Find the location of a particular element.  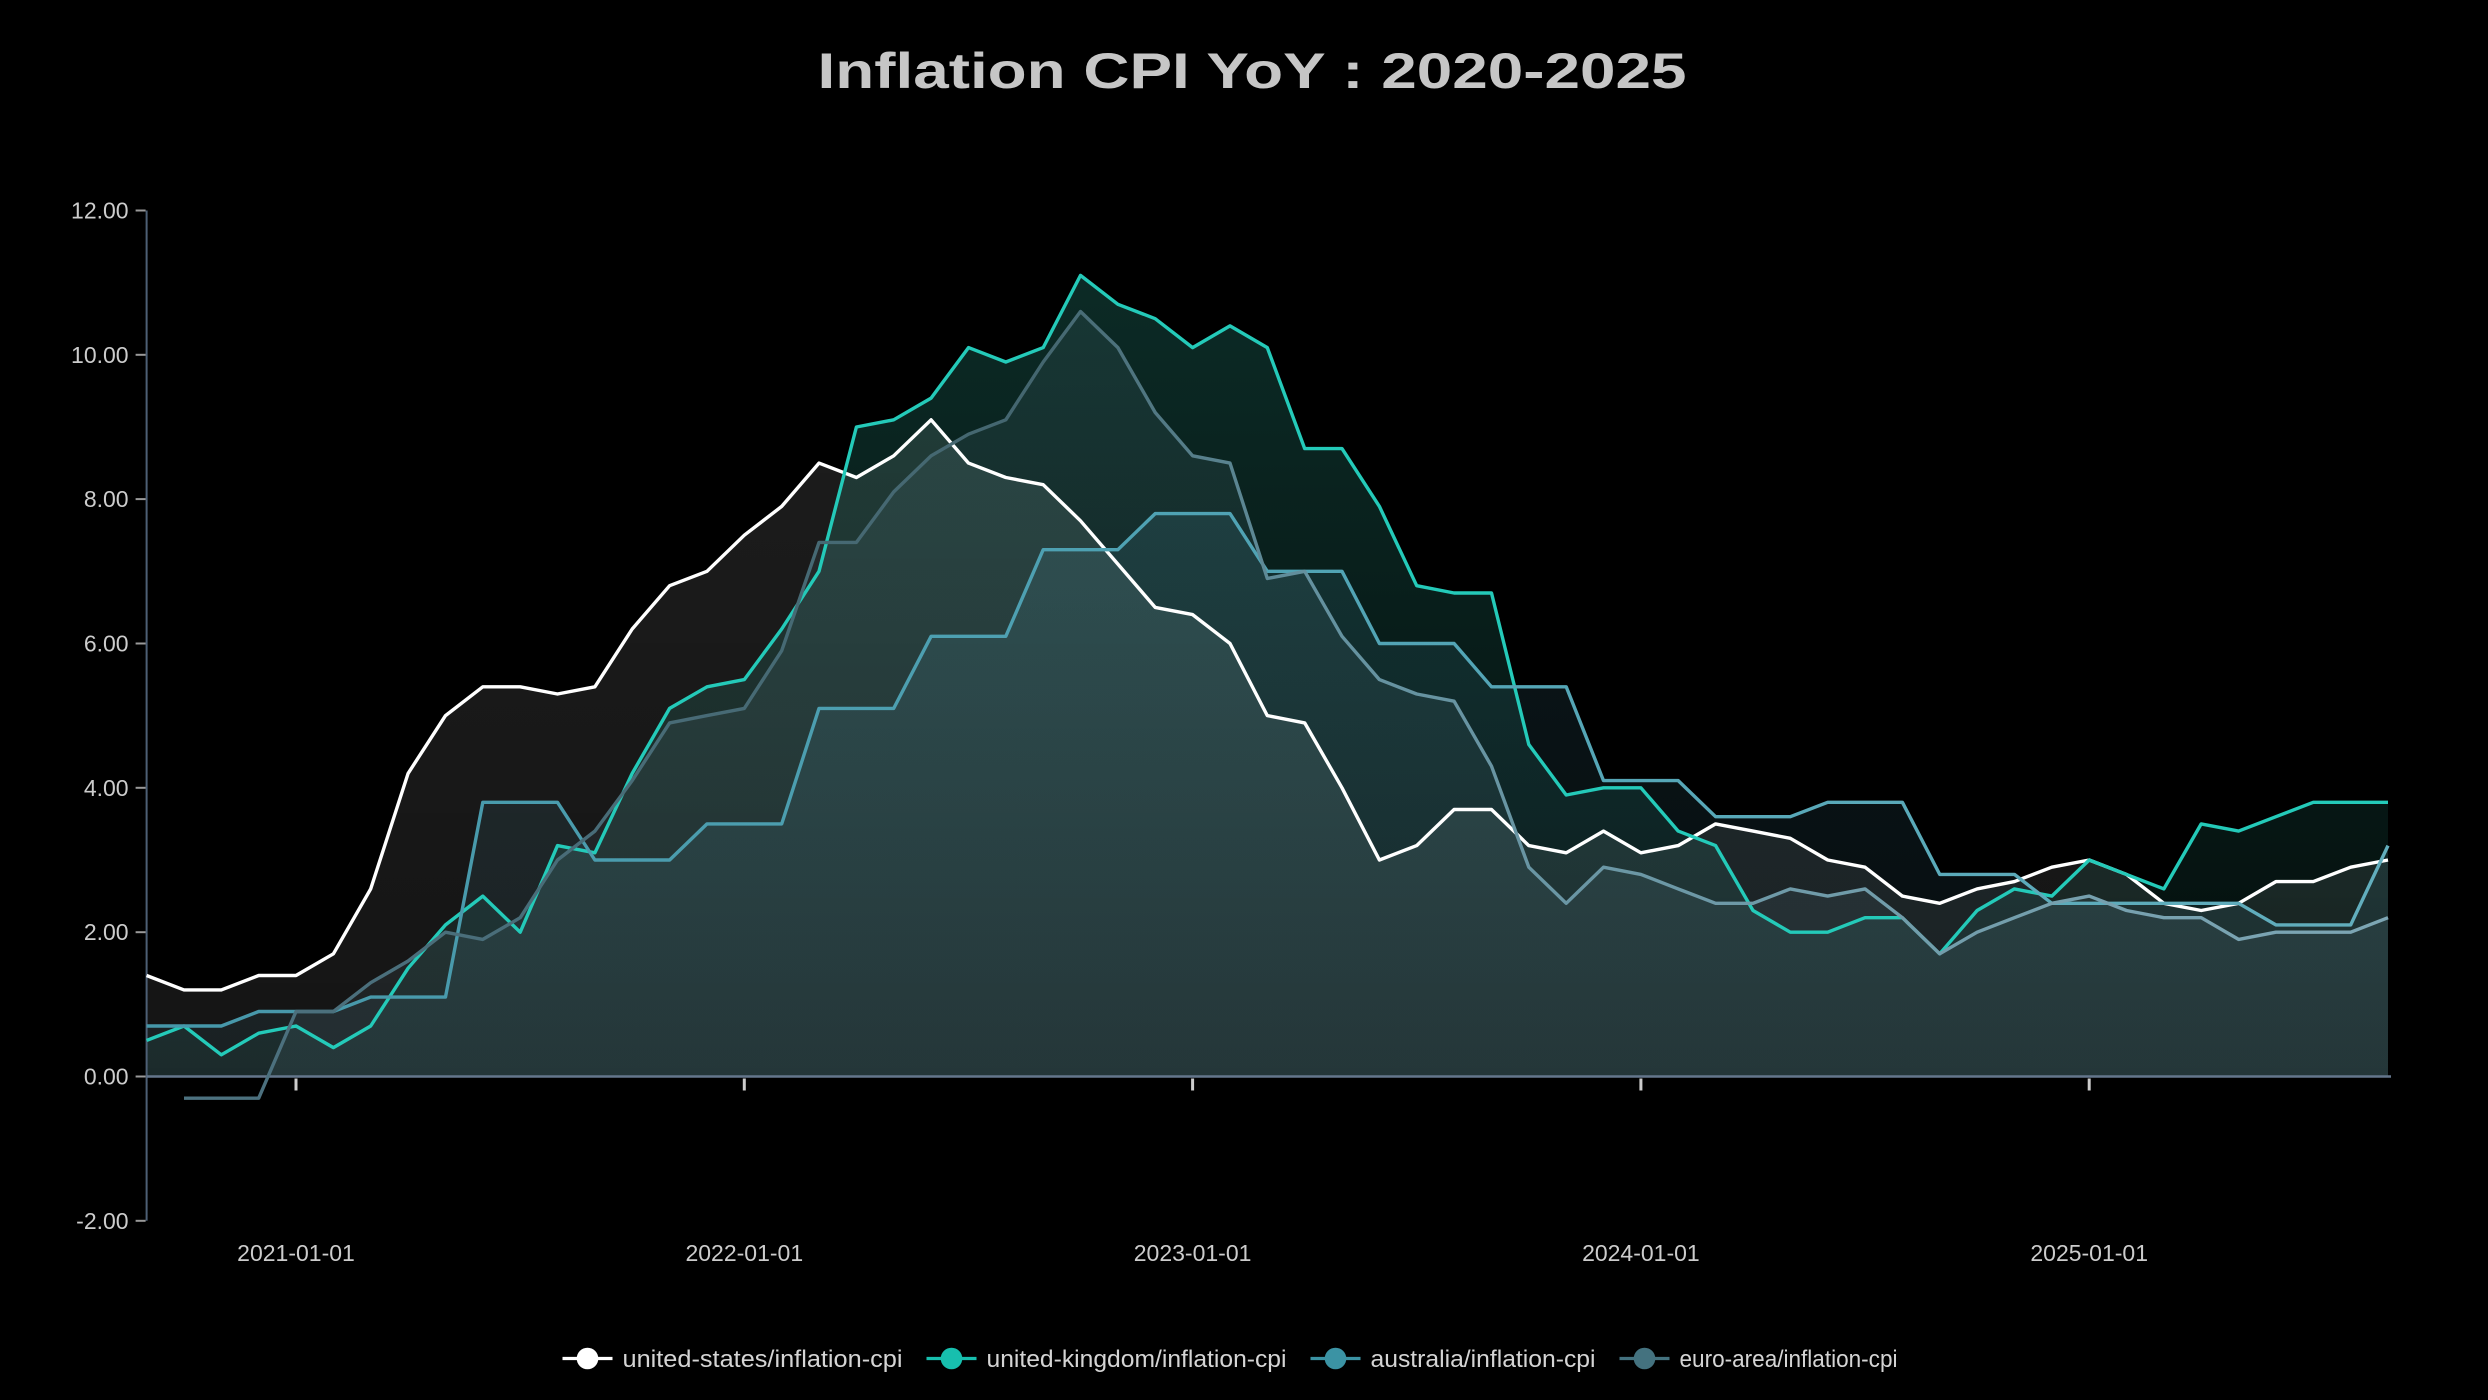

svg-text: 2024-01-01 is located at coordinates (1641, 1253).